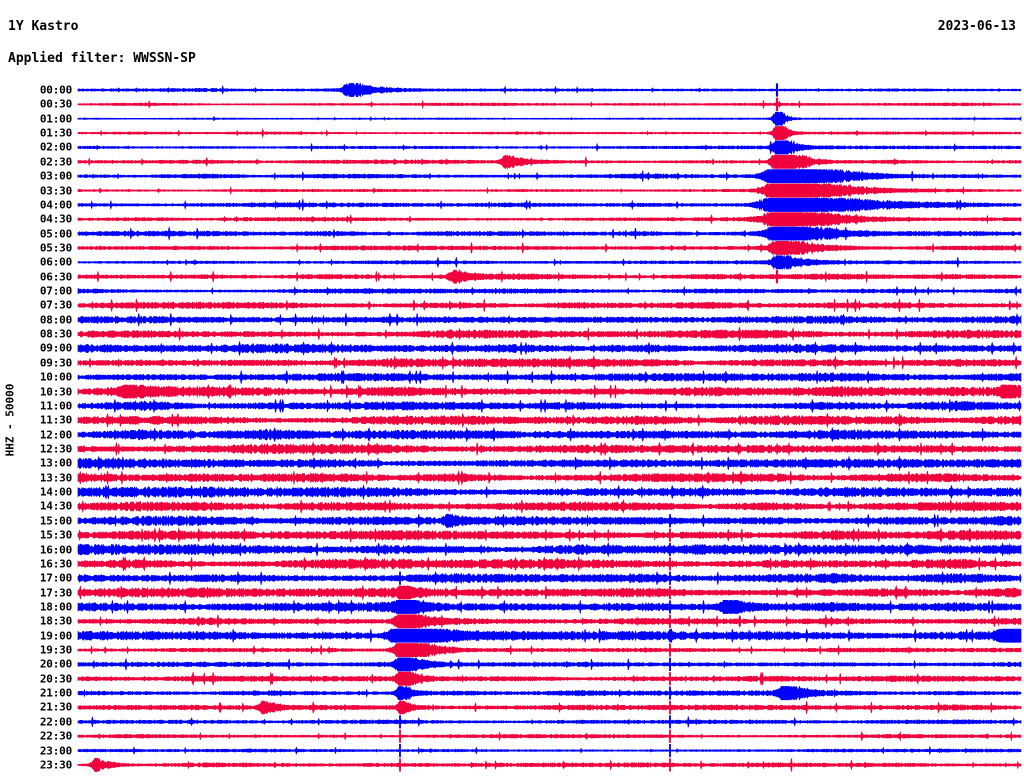  What do you see at coordinates (55, 377) in the screenshot?
I see `time-label-1000: 10:00` at bounding box center [55, 377].